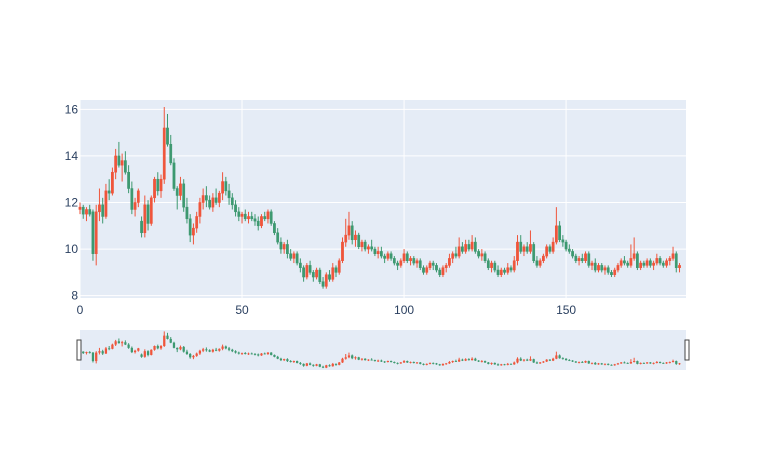 The height and width of the screenshot is (455, 767). I want to click on x-tick-label: 150, so click(566, 310).